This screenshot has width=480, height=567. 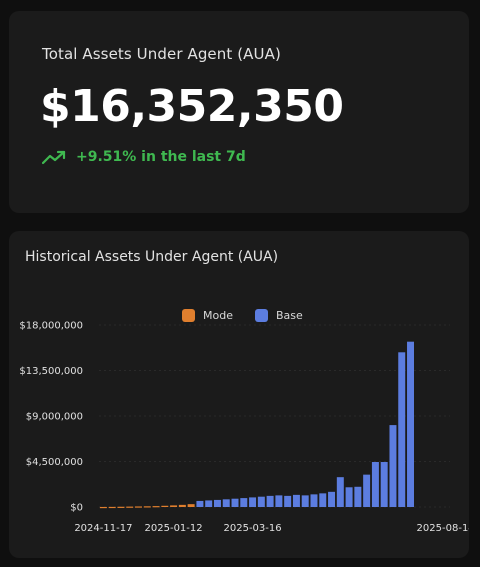 What do you see at coordinates (51, 371) in the screenshot?
I see `y-tick-label: $13,500,000` at bounding box center [51, 371].